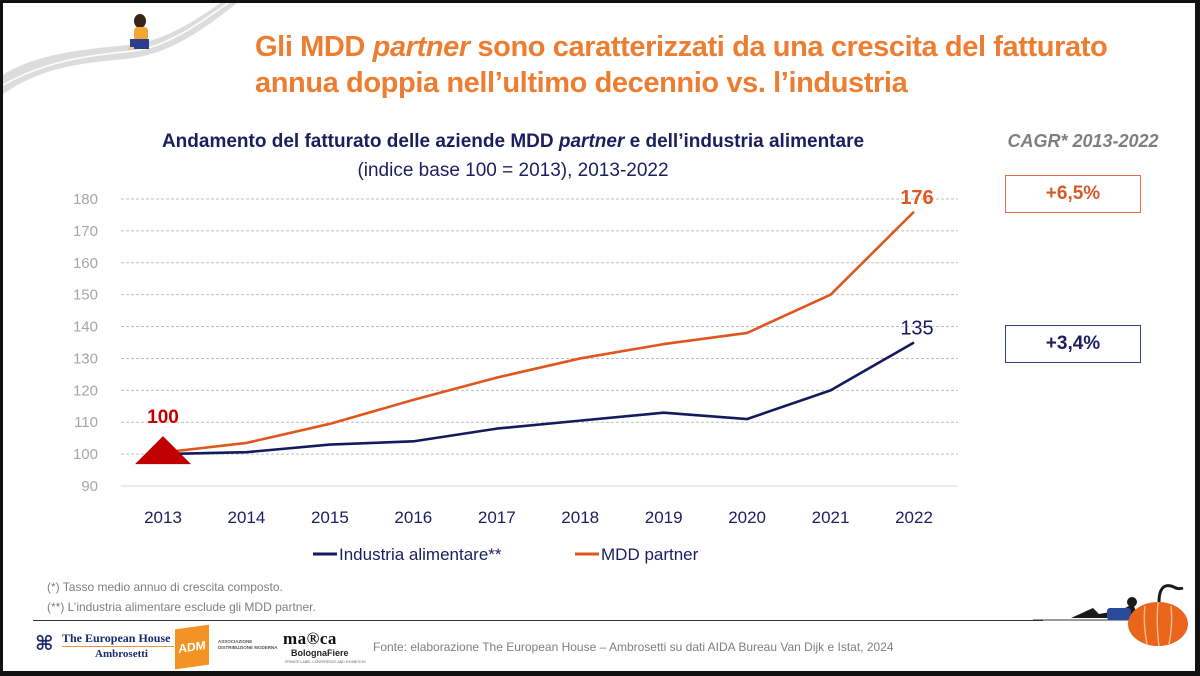 The image size is (1200, 676). What do you see at coordinates (330, 517) in the screenshot?
I see `x-tick-label: 2015` at bounding box center [330, 517].